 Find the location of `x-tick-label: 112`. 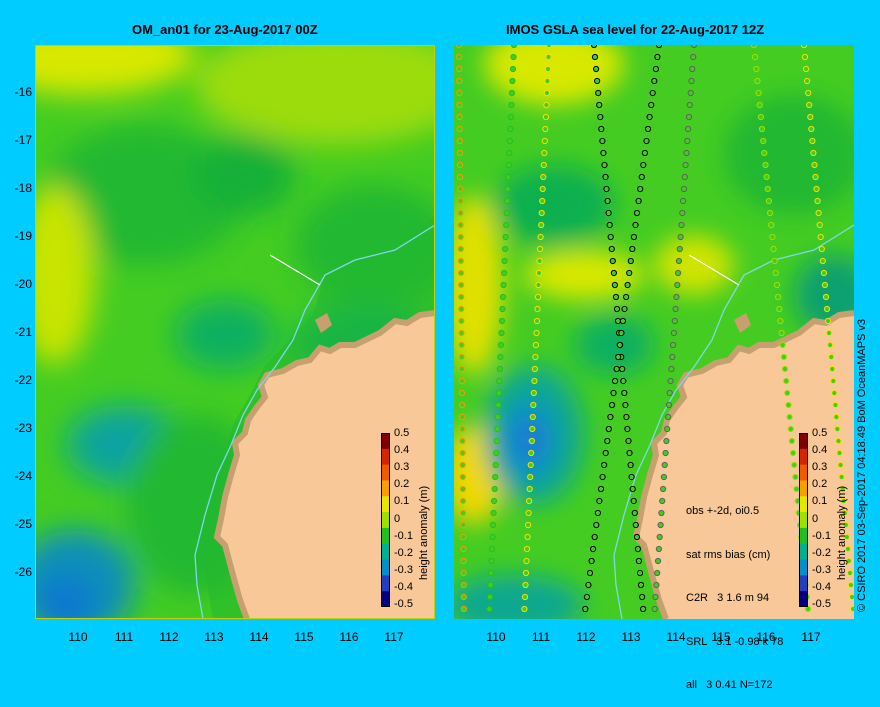

x-tick-label: 112 is located at coordinates (586, 637).